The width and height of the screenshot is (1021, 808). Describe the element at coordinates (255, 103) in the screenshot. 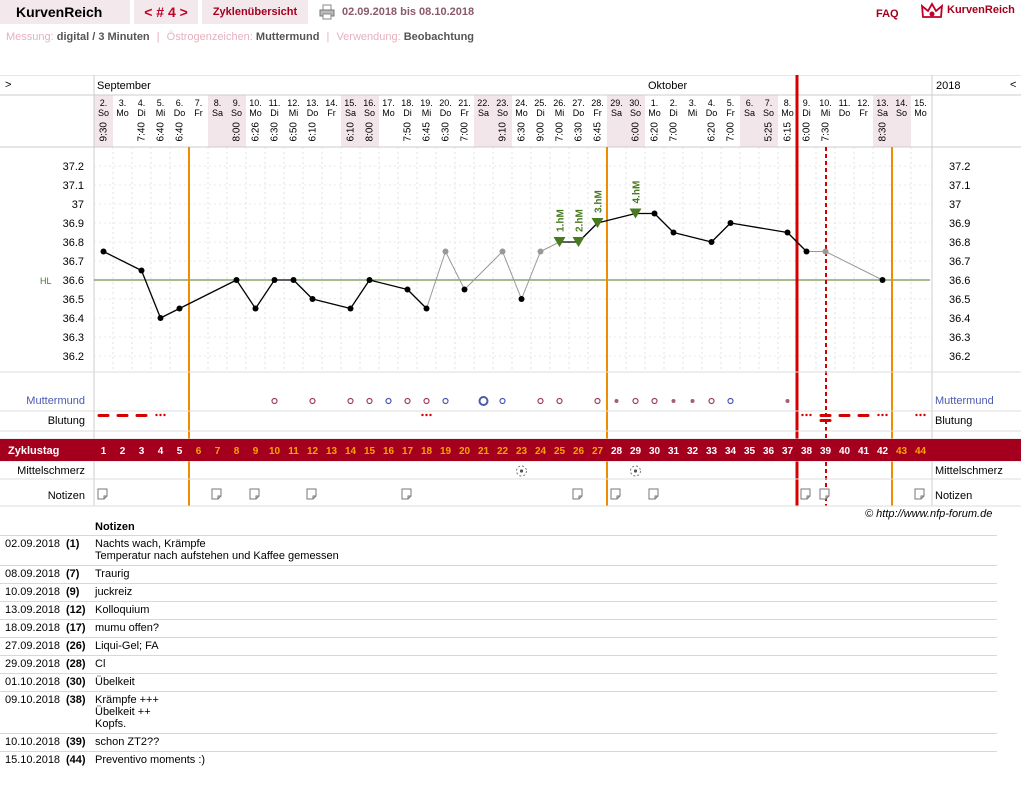

I see `day-date-label: 10.` at that location.